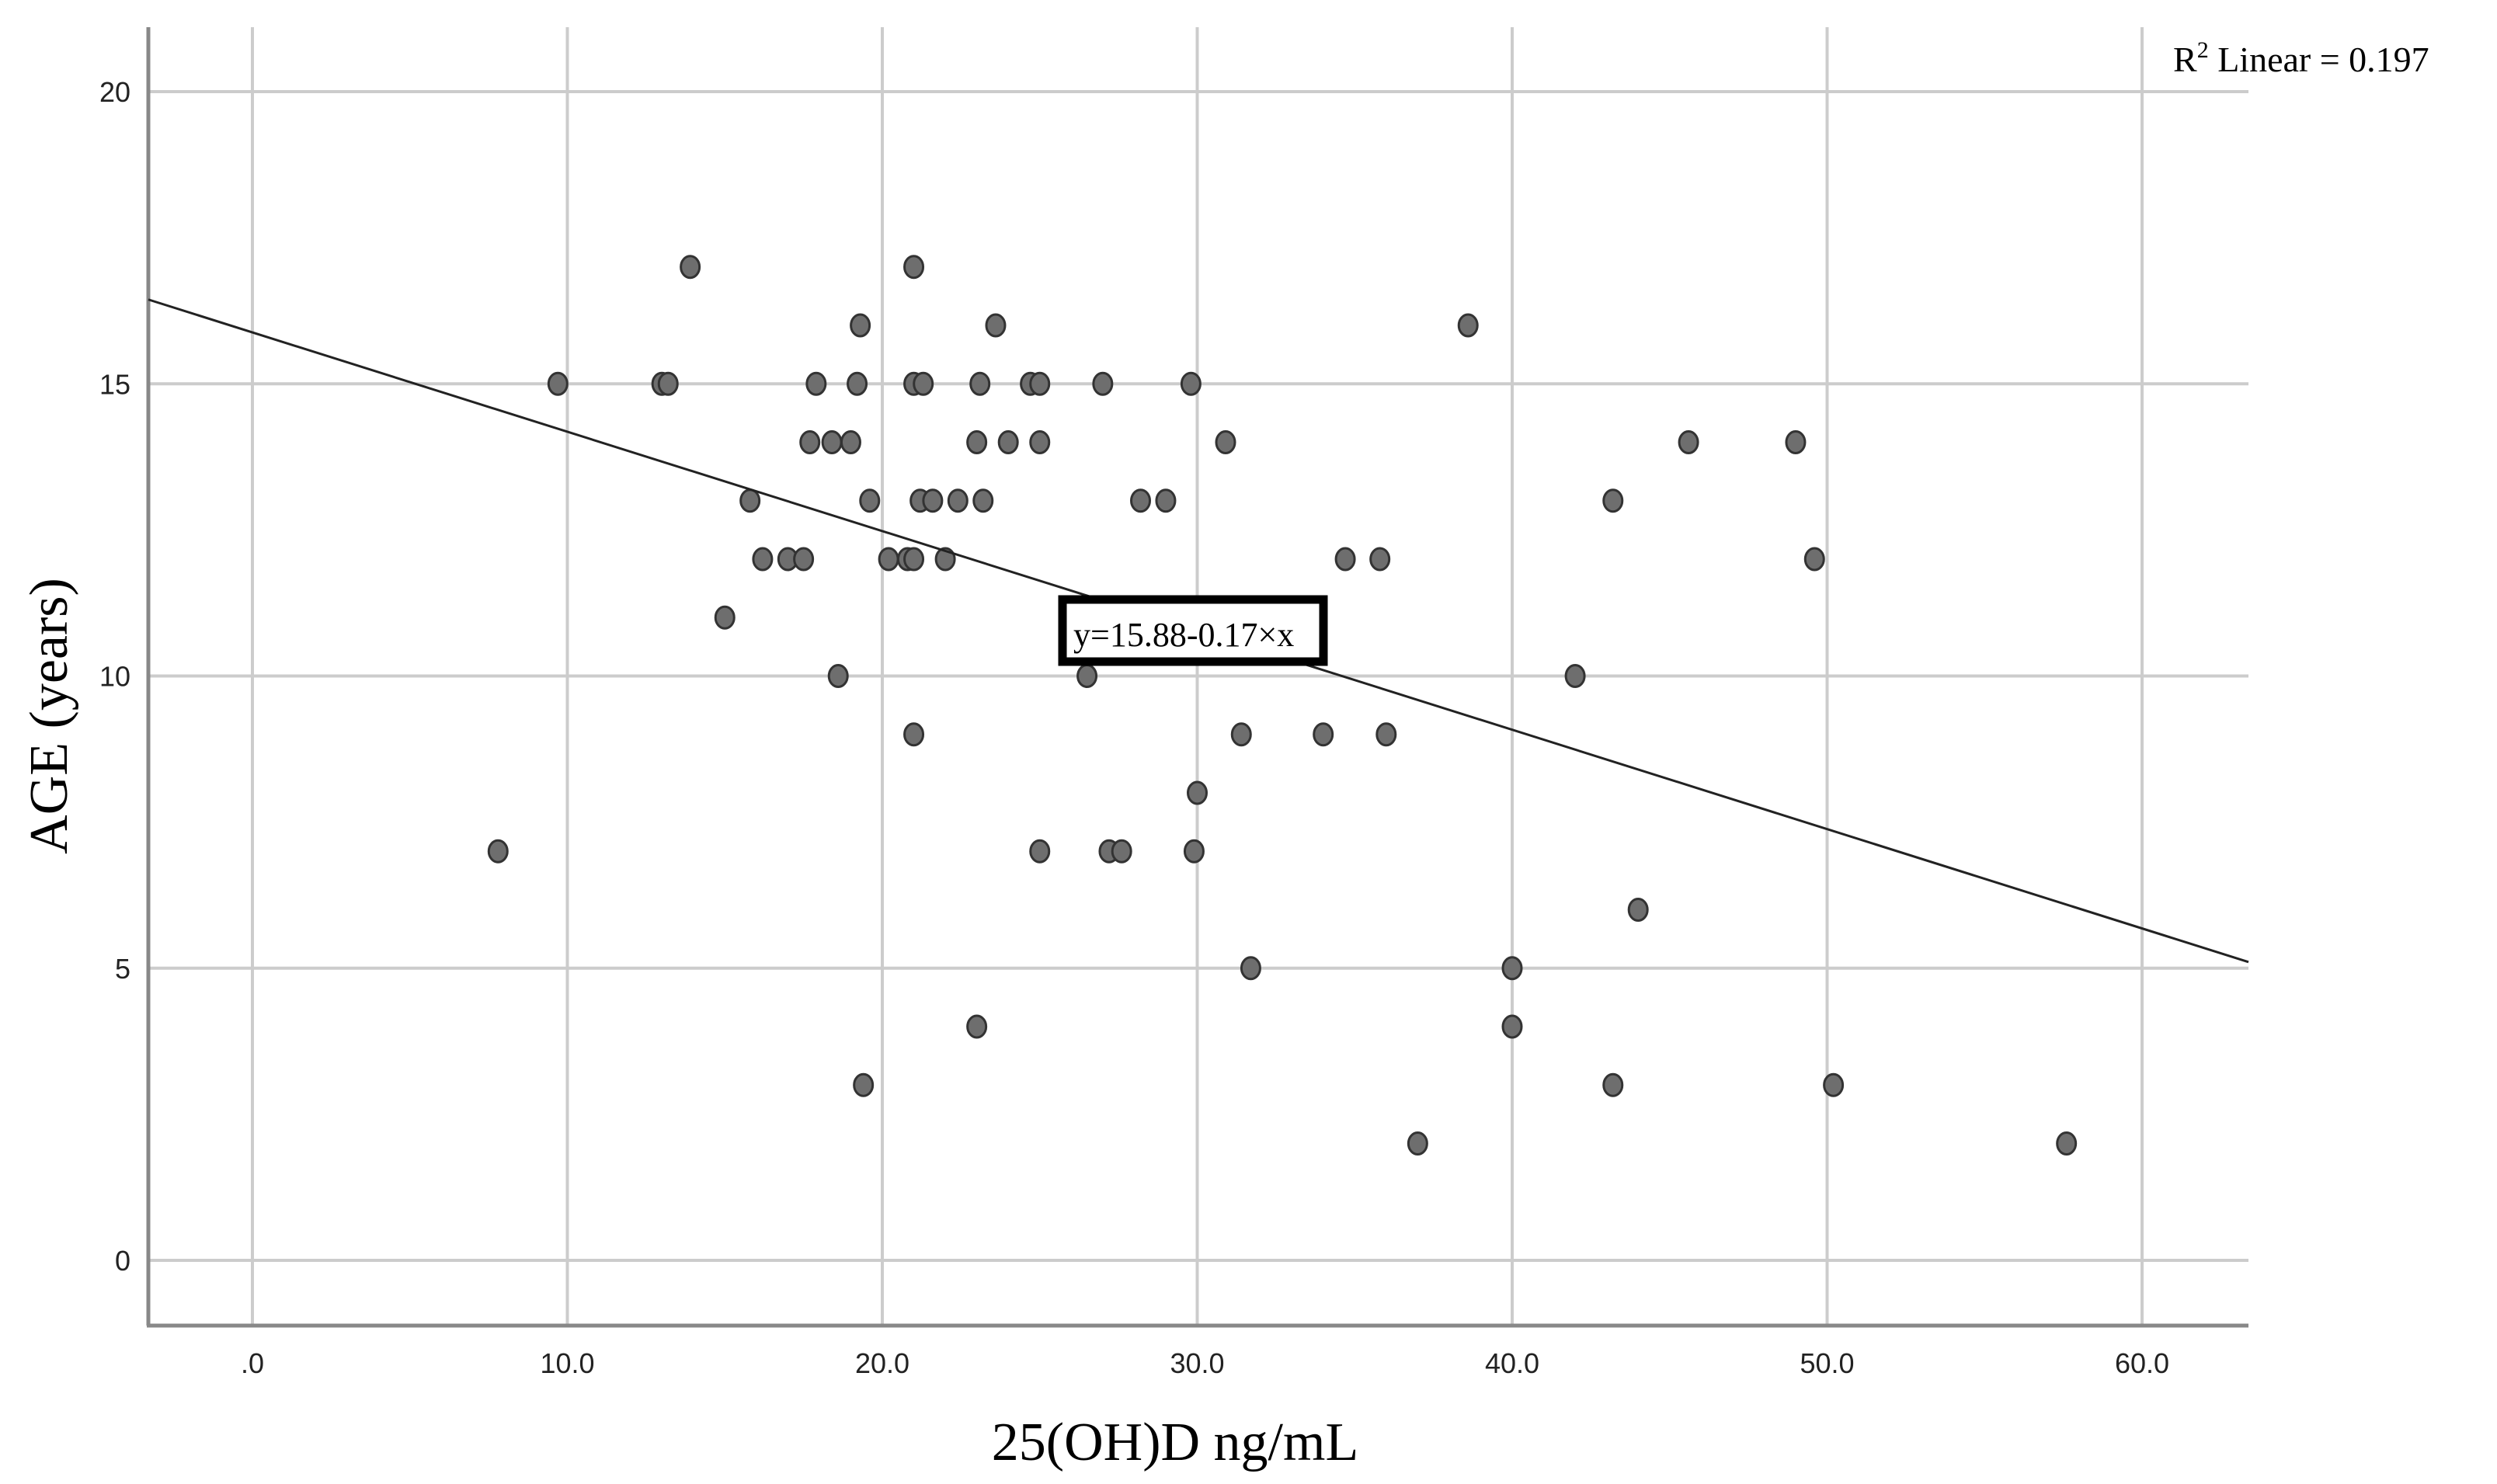 This screenshot has width=2497, height=1484. Describe the element at coordinates (114, 384) in the screenshot. I see `y-tick-label: 15` at that location.